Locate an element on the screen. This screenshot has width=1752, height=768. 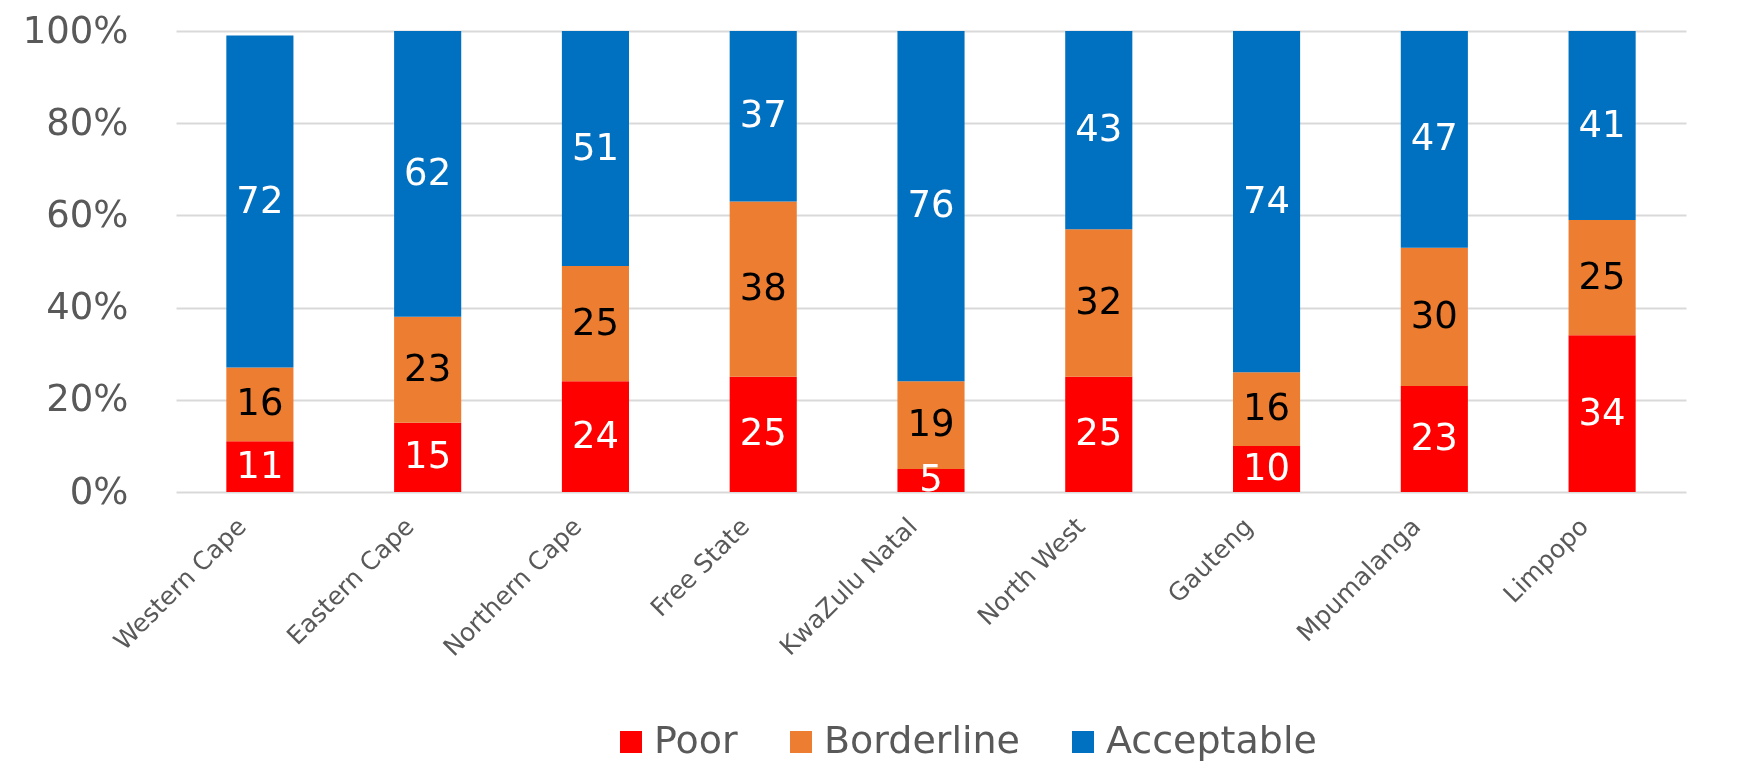
data-label: 47 is located at coordinates (1434, 138).